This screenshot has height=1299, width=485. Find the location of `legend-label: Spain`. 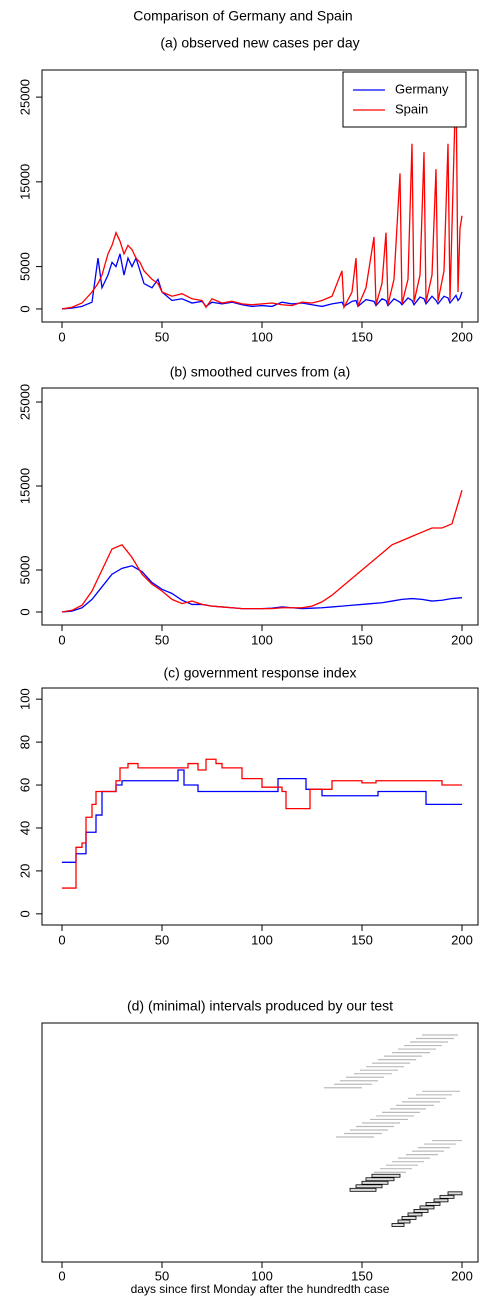

legend-label: Spain is located at coordinates (411, 108).